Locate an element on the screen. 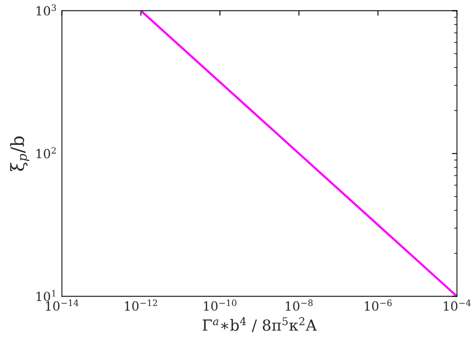 The width and height of the screenshot is (476, 357). text: Γ$^{a}$∗b$^{4}$ / 8π$^{5}$κ$^{2}$A is located at coordinates (259, 324).